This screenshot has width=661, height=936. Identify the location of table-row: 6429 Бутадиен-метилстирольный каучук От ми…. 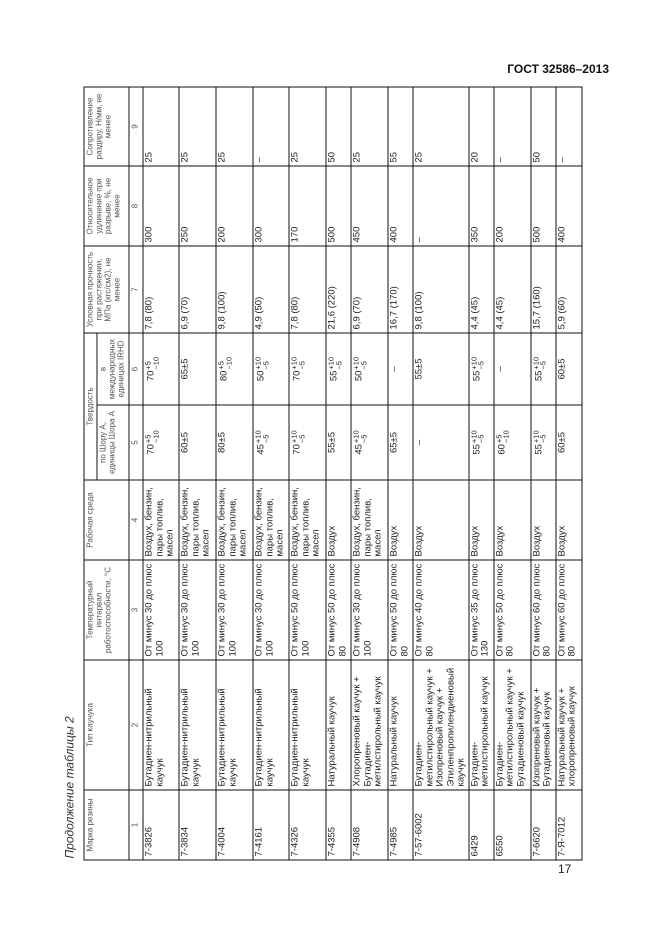
(480, 473).